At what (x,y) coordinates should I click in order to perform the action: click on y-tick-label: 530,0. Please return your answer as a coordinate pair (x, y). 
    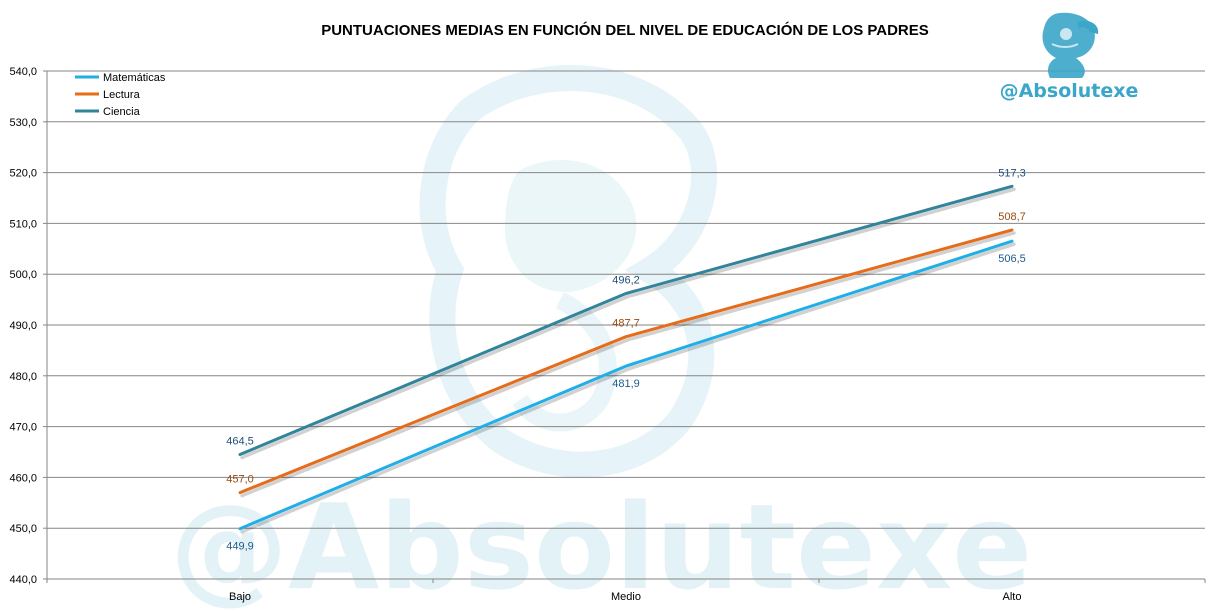
    Looking at the image, I should click on (23, 123).